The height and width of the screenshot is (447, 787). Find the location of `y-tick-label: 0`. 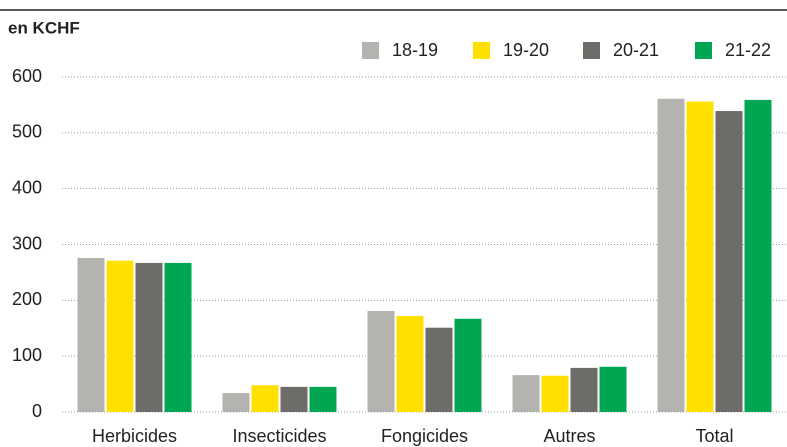

y-tick-label: 0 is located at coordinates (37, 411).